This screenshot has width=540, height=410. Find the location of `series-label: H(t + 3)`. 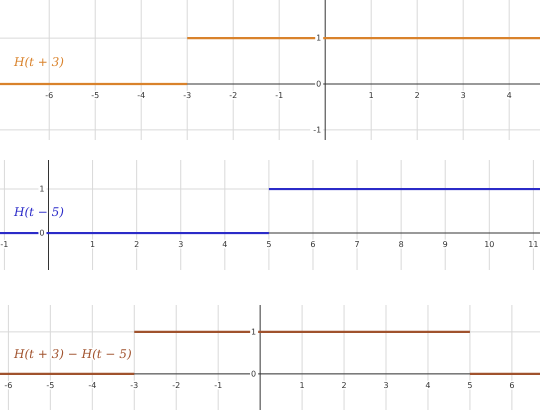

series-label: H(t + 3) is located at coordinates (38, 62).